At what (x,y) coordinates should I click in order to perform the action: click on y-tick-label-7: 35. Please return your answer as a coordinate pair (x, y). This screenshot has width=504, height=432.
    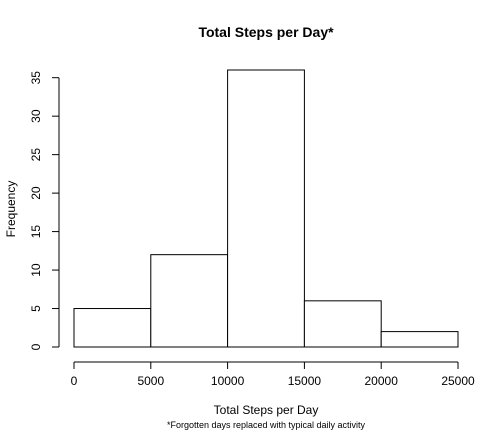
    Looking at the image, I should click on (36, 78).